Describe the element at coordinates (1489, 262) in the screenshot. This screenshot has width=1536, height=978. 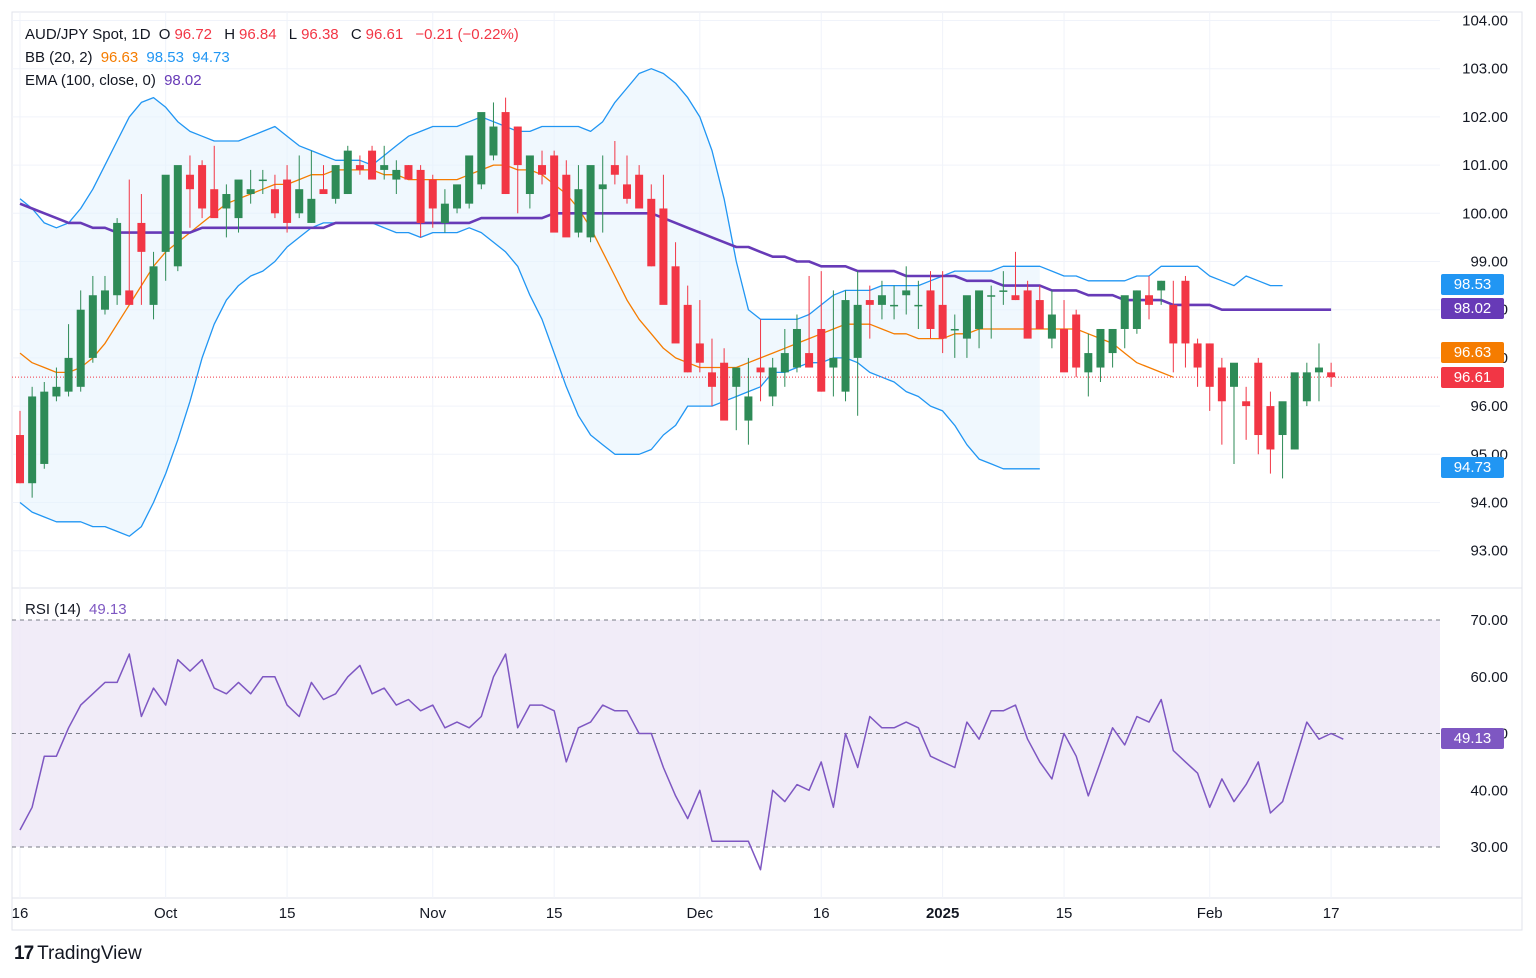
I see `price-tick-label: 99.00` at that location.